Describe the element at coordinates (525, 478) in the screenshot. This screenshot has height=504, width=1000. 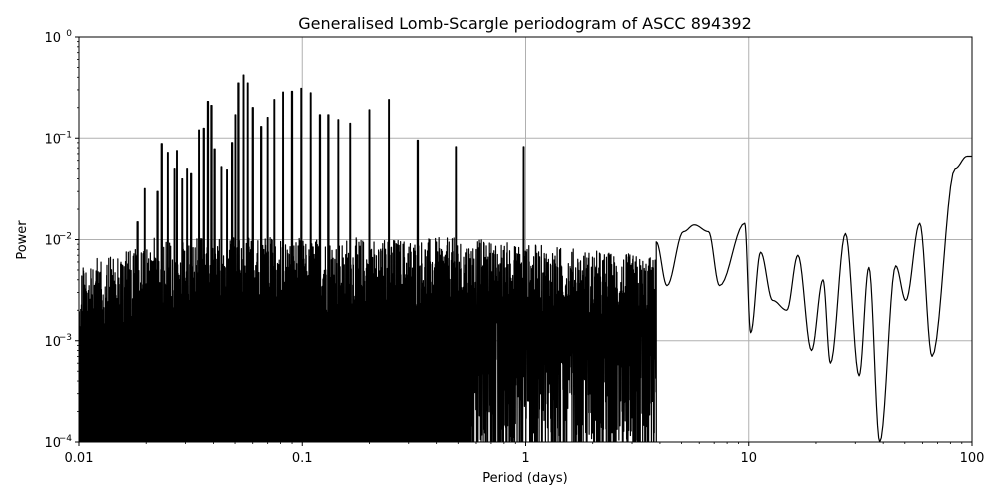
I see `x-axis-label: Period (days)` at that location.